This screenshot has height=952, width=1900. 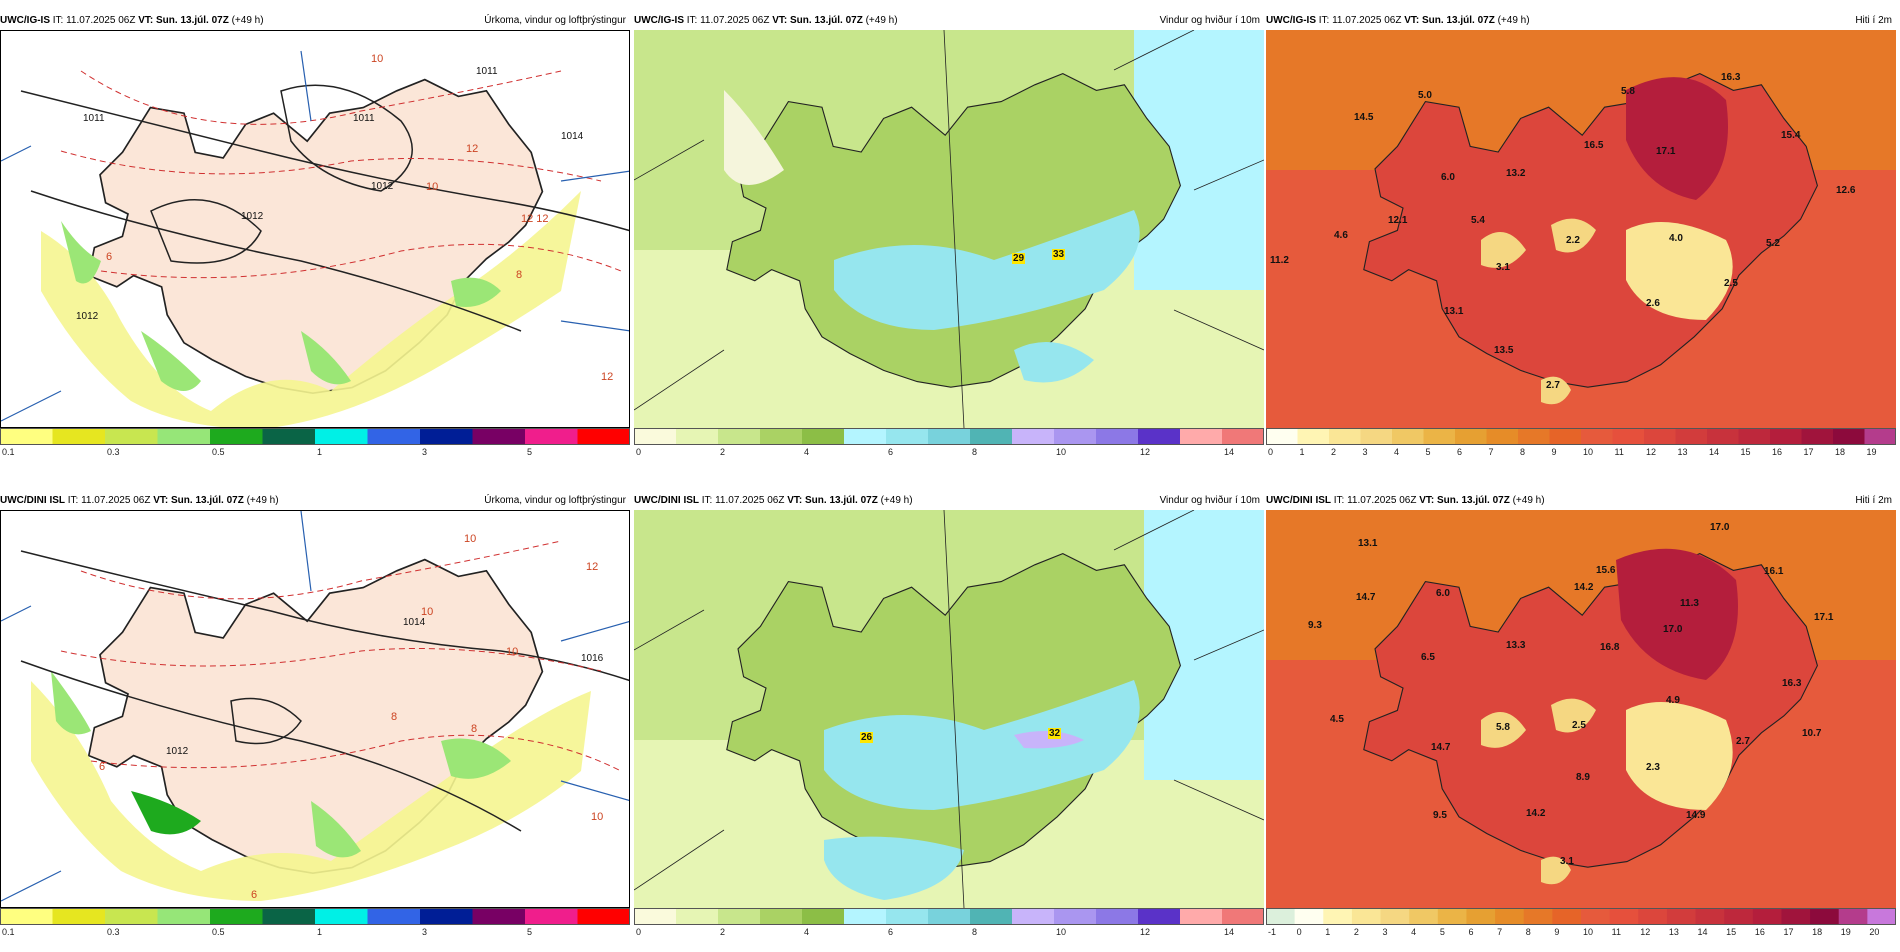 What do you see at coordinates (1824, 617) in the screenshot?
I see `temp-value: 17.1` at bounding box center [1824, 617].